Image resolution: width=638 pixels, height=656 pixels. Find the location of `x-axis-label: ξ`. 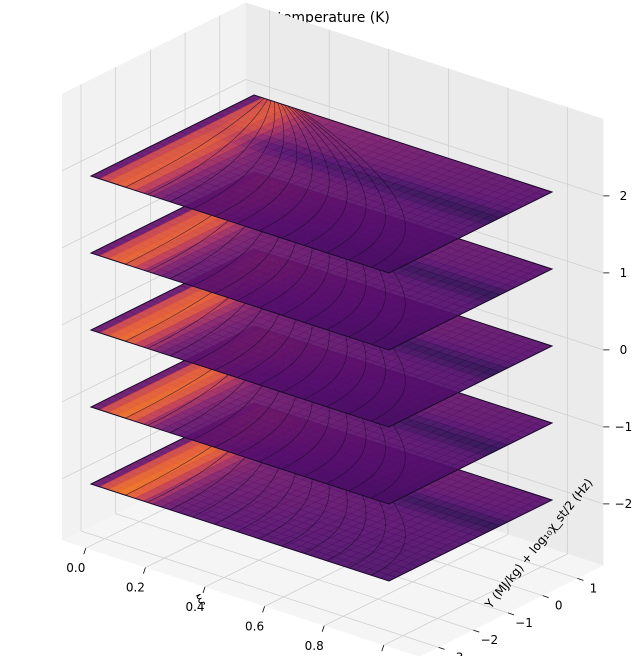

x-axis-label: ξ is located at coordinates (200, 600).